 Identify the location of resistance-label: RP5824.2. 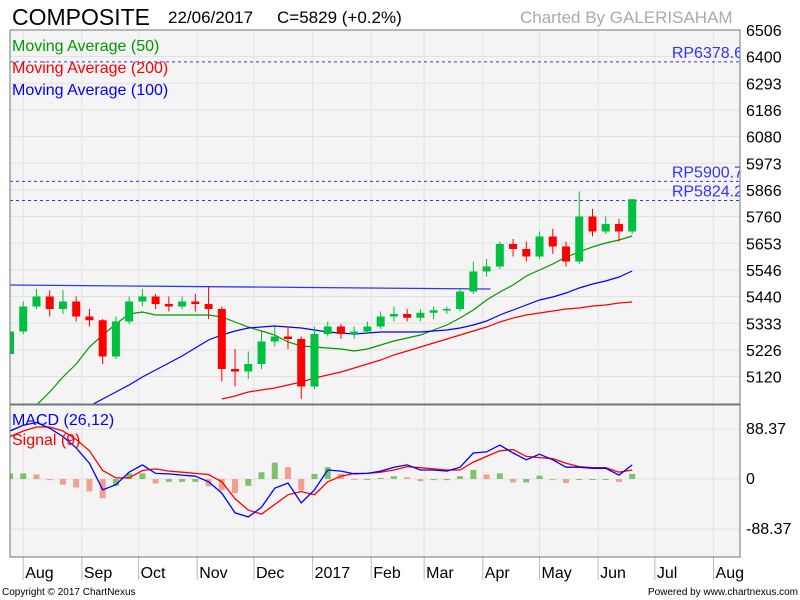
(707, 191).